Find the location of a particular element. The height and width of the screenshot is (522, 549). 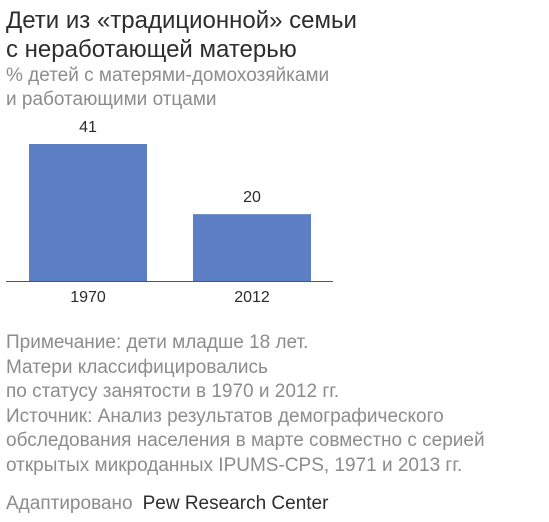

data-label-1970: 41 is located at coordinates (88, 127).